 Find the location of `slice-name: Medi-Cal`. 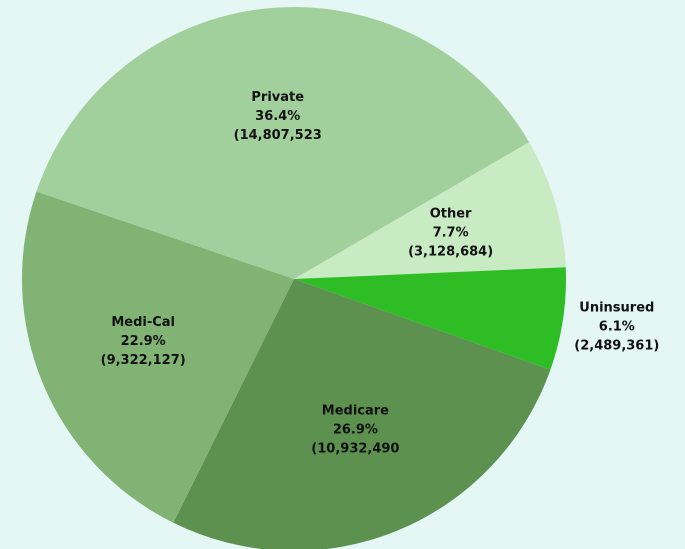

slice-name: Medi-Cal is located at coordinates (143, 322).